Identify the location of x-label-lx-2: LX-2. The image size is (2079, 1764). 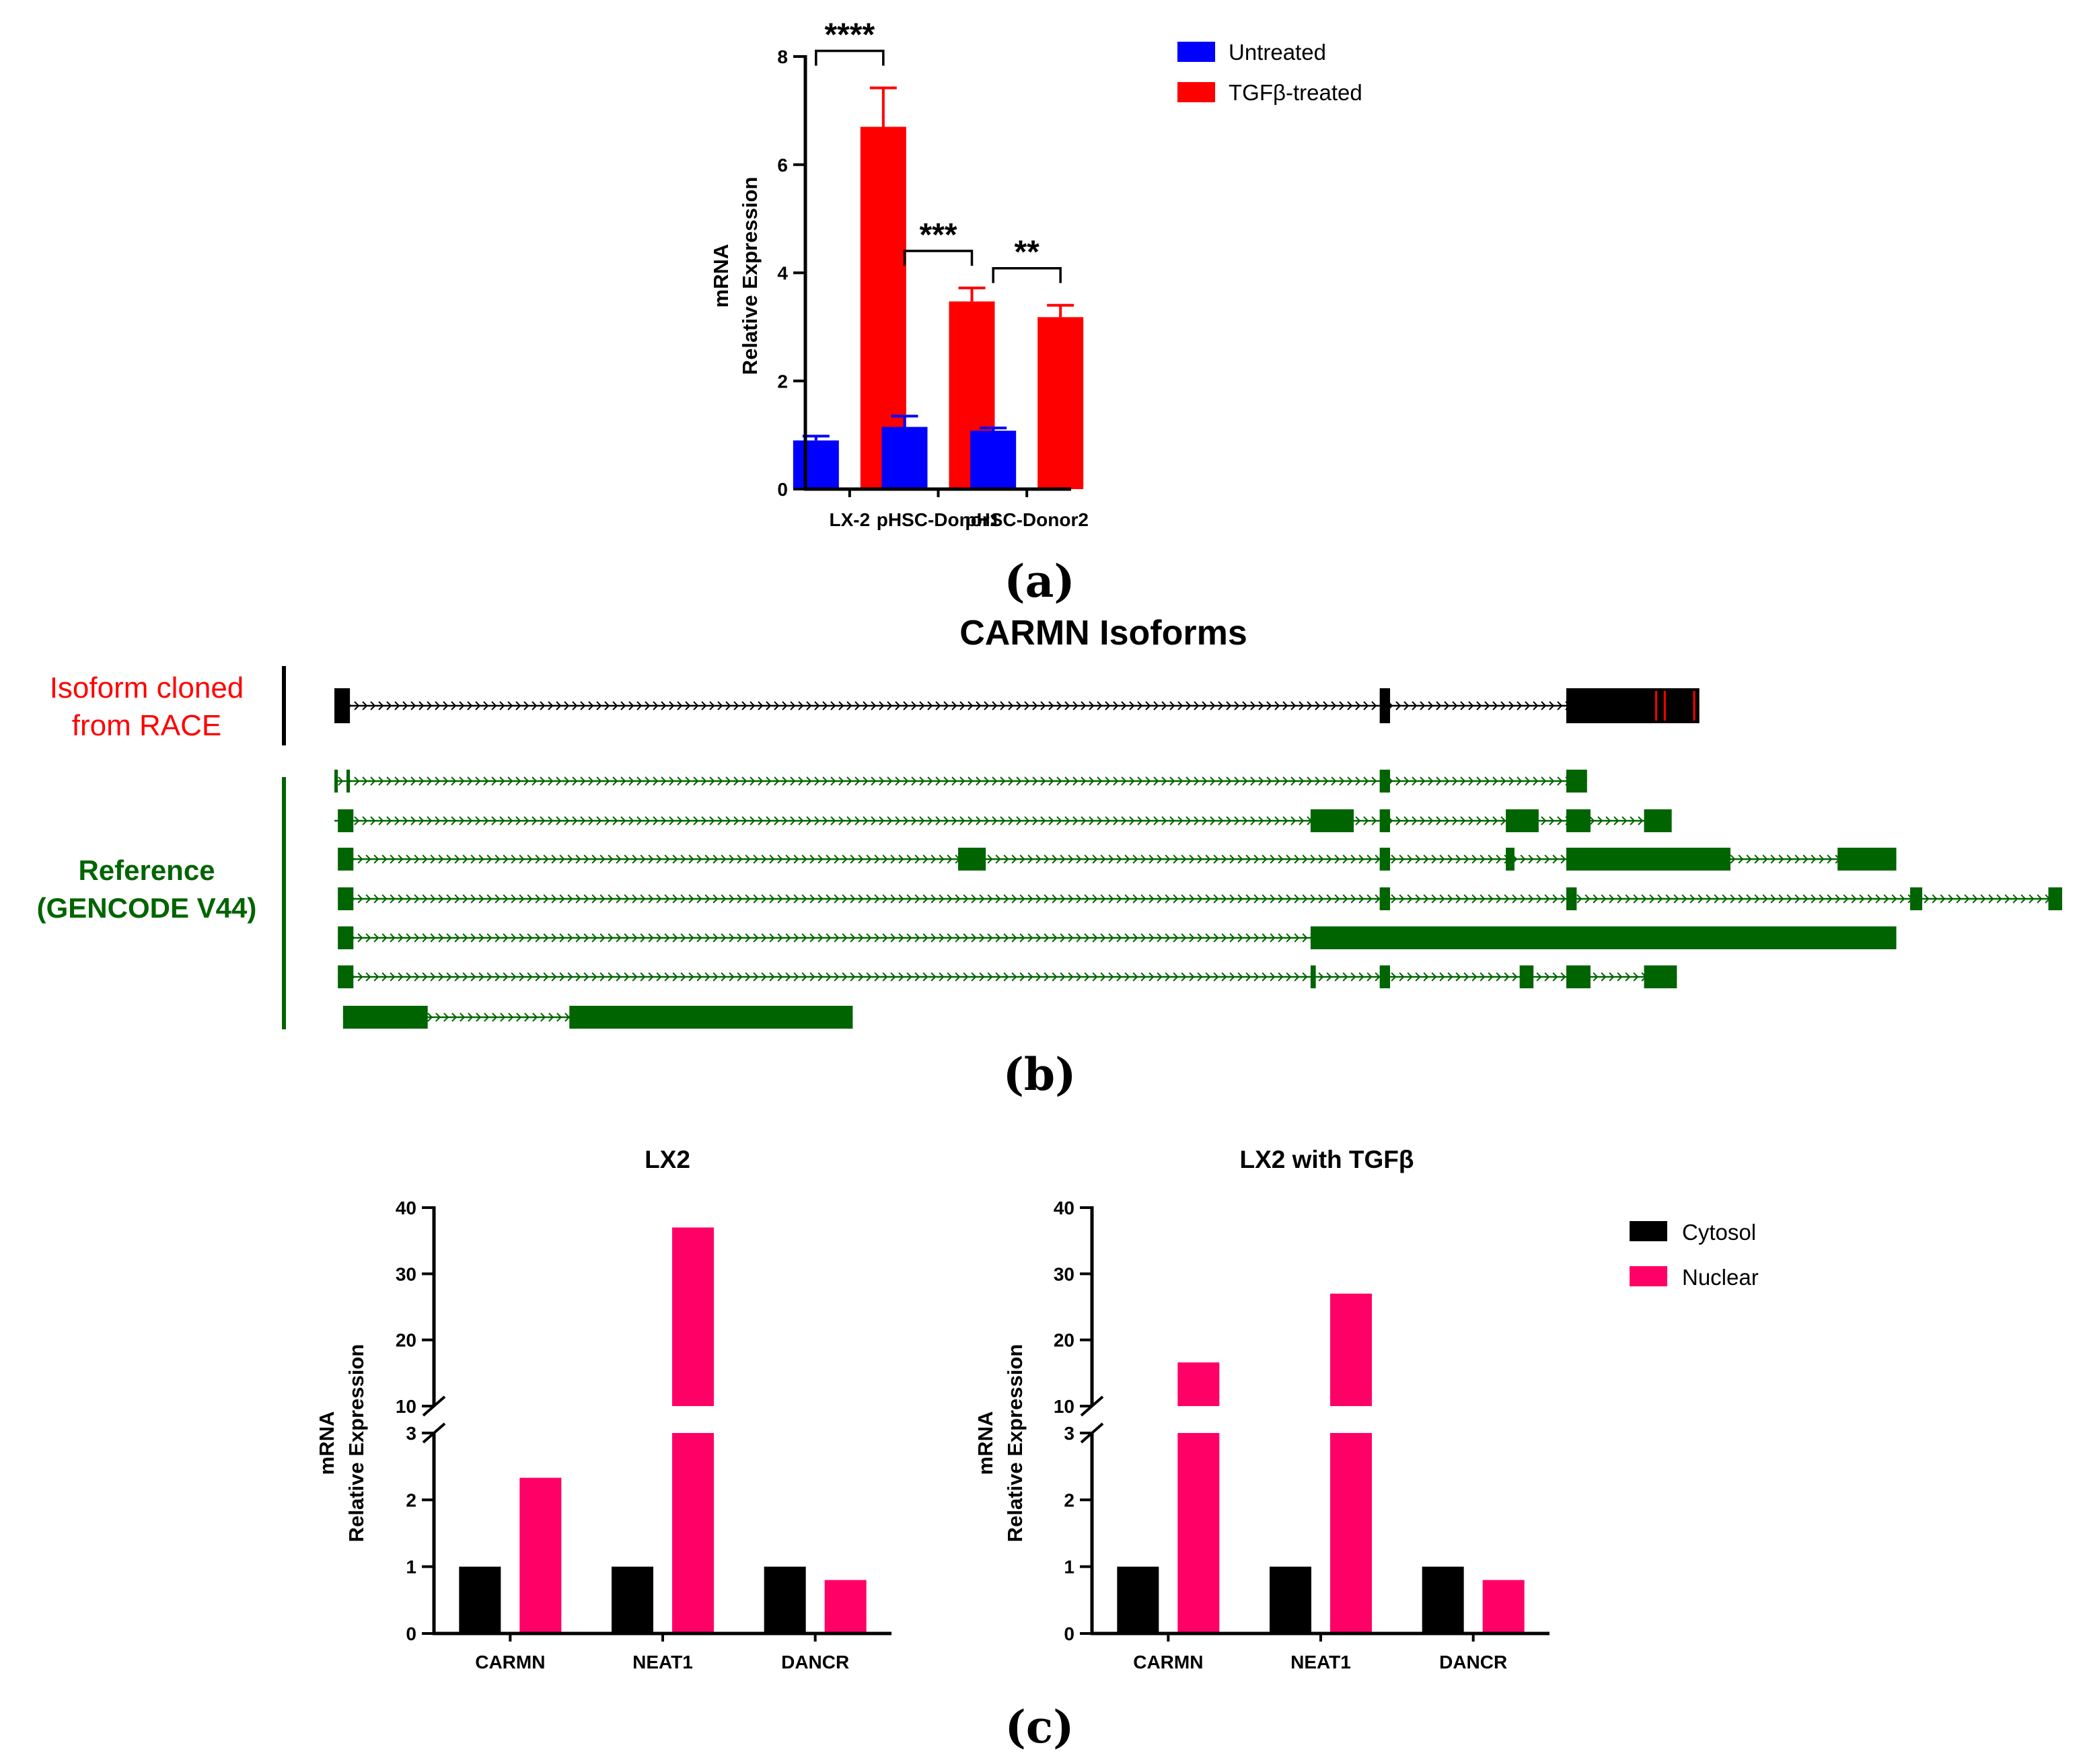
(849, 519).